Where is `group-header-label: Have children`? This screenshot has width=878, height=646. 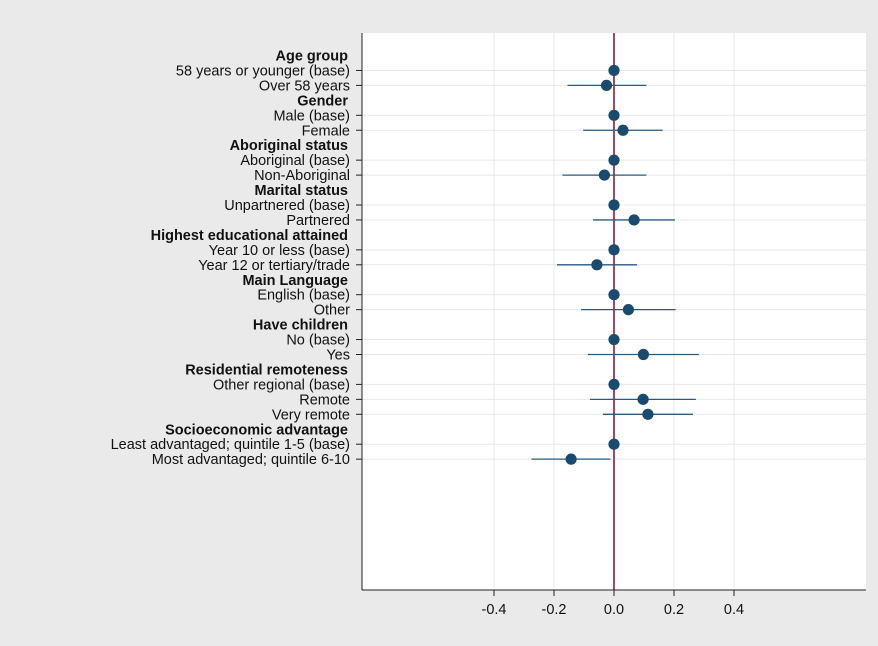 group-header-label: Have children is located at coordinates (300, 326).